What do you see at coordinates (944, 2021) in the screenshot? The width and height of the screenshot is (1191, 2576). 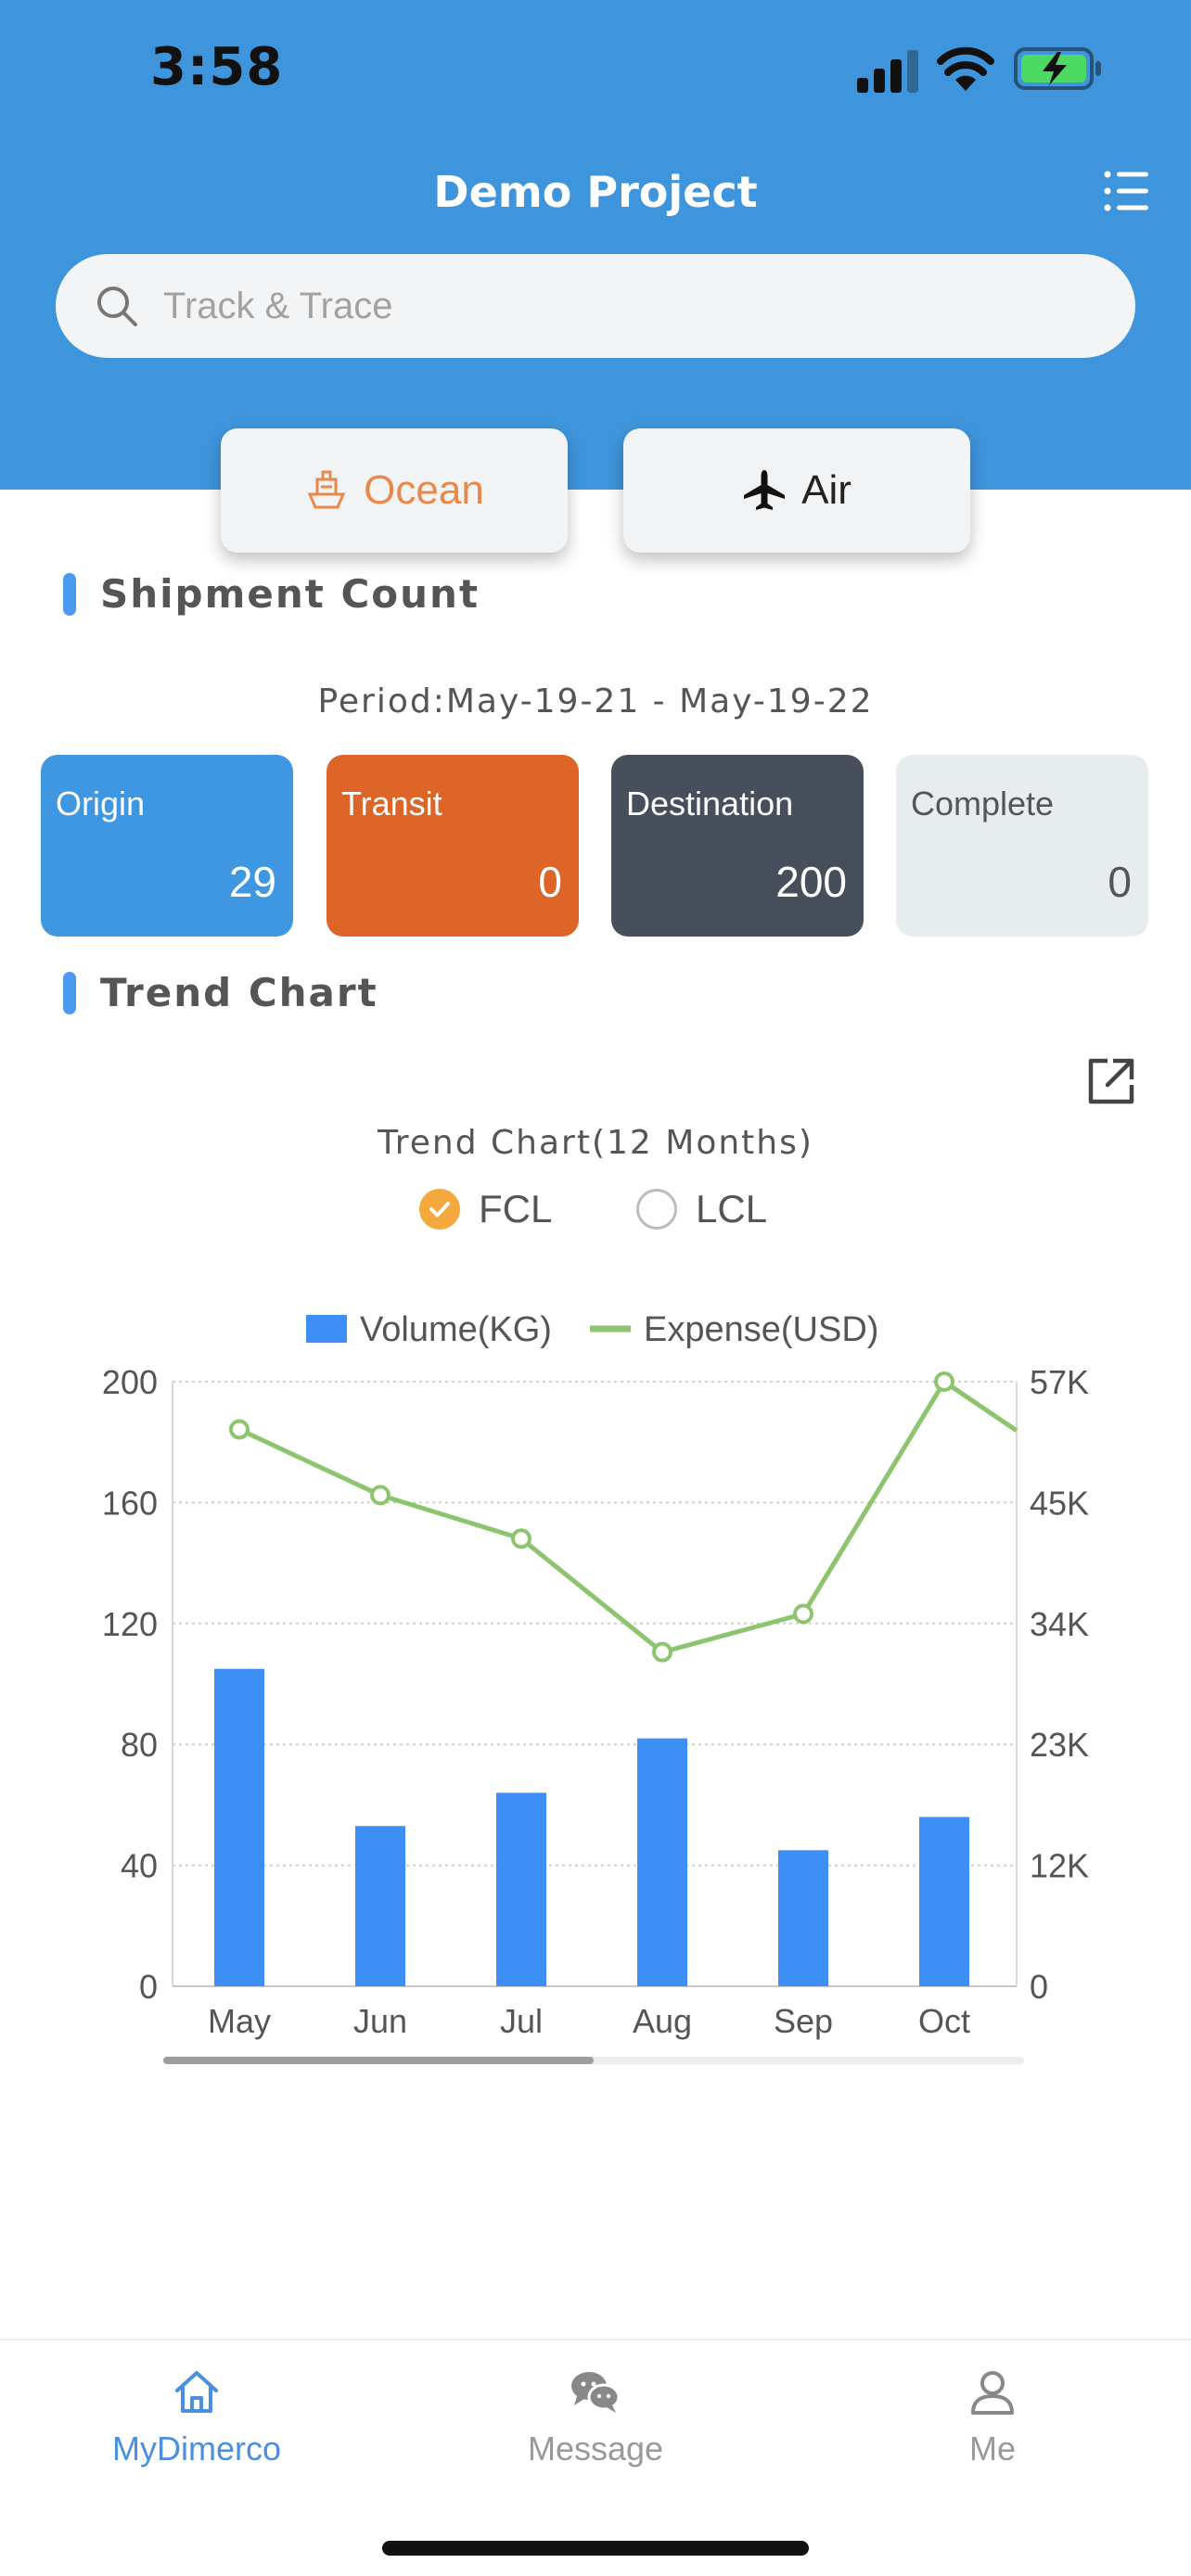 I see `x-axis-tick: Oct` at bounding box center [944, 2021].